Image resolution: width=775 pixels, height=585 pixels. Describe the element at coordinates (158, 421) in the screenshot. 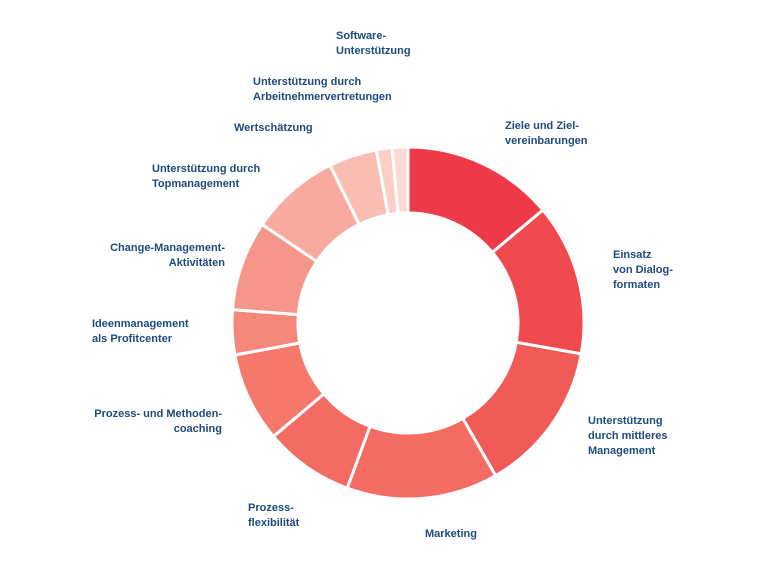

I see `label-coaching: Prozess- und Methoden- coaching` at that location.